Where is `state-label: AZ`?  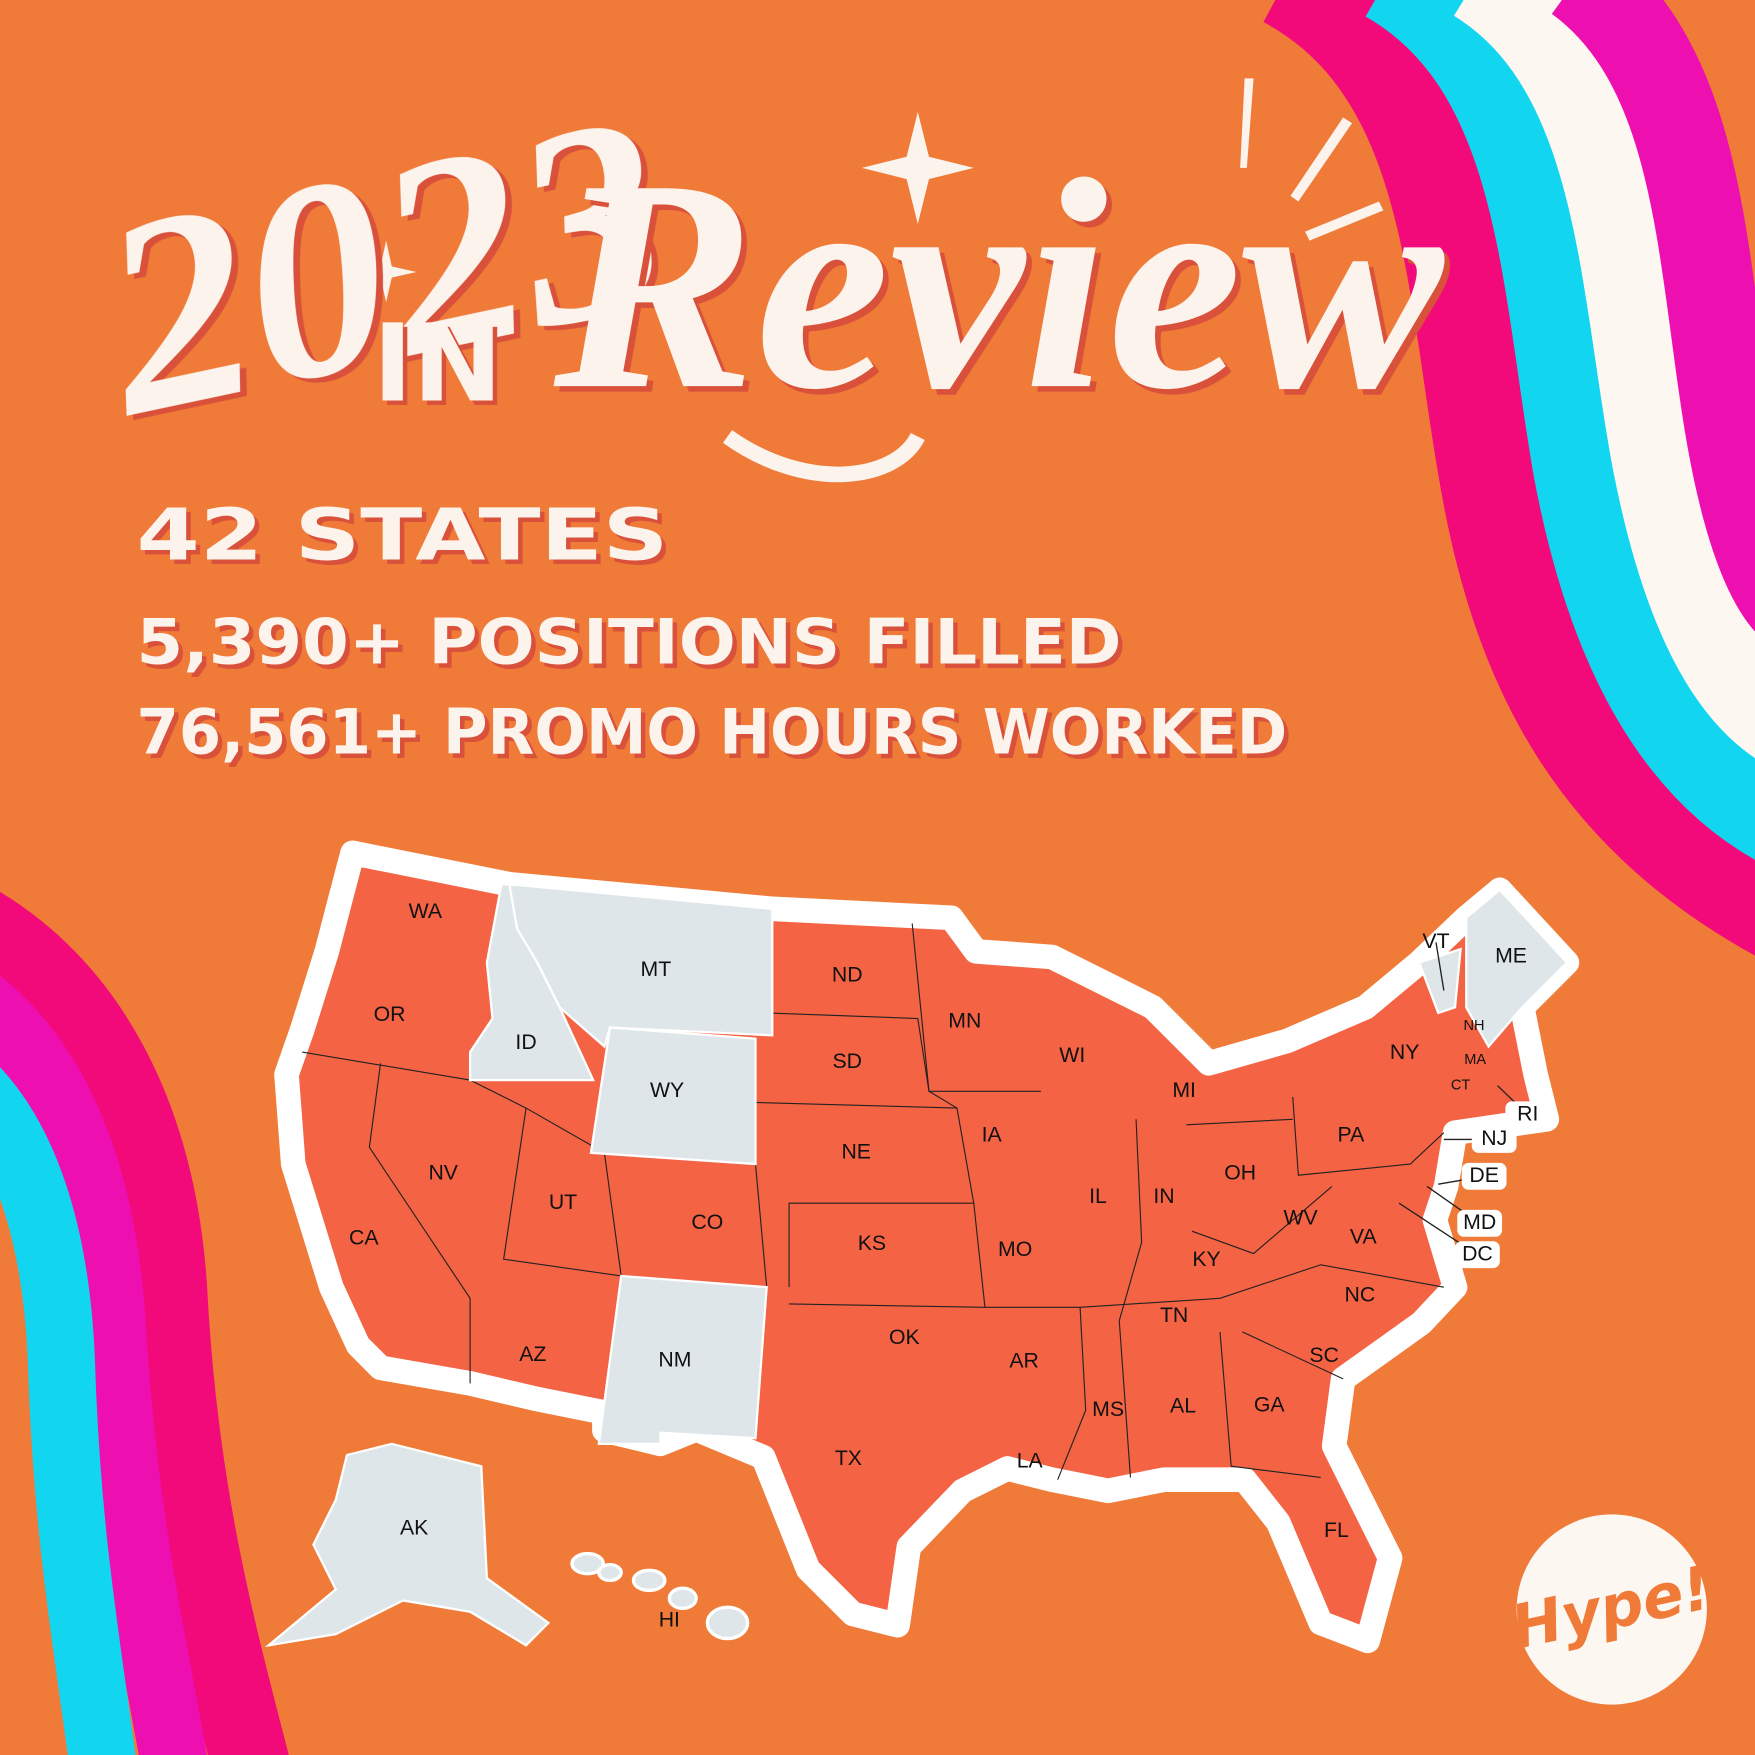 state-label: AZ is located at coordinates (532, 1354).